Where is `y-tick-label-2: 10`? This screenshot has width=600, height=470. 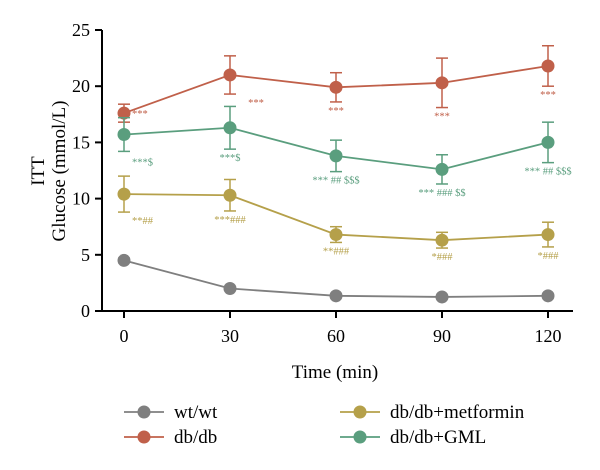
y-tick-label-2: 10 is located at coordinates (81, 199).